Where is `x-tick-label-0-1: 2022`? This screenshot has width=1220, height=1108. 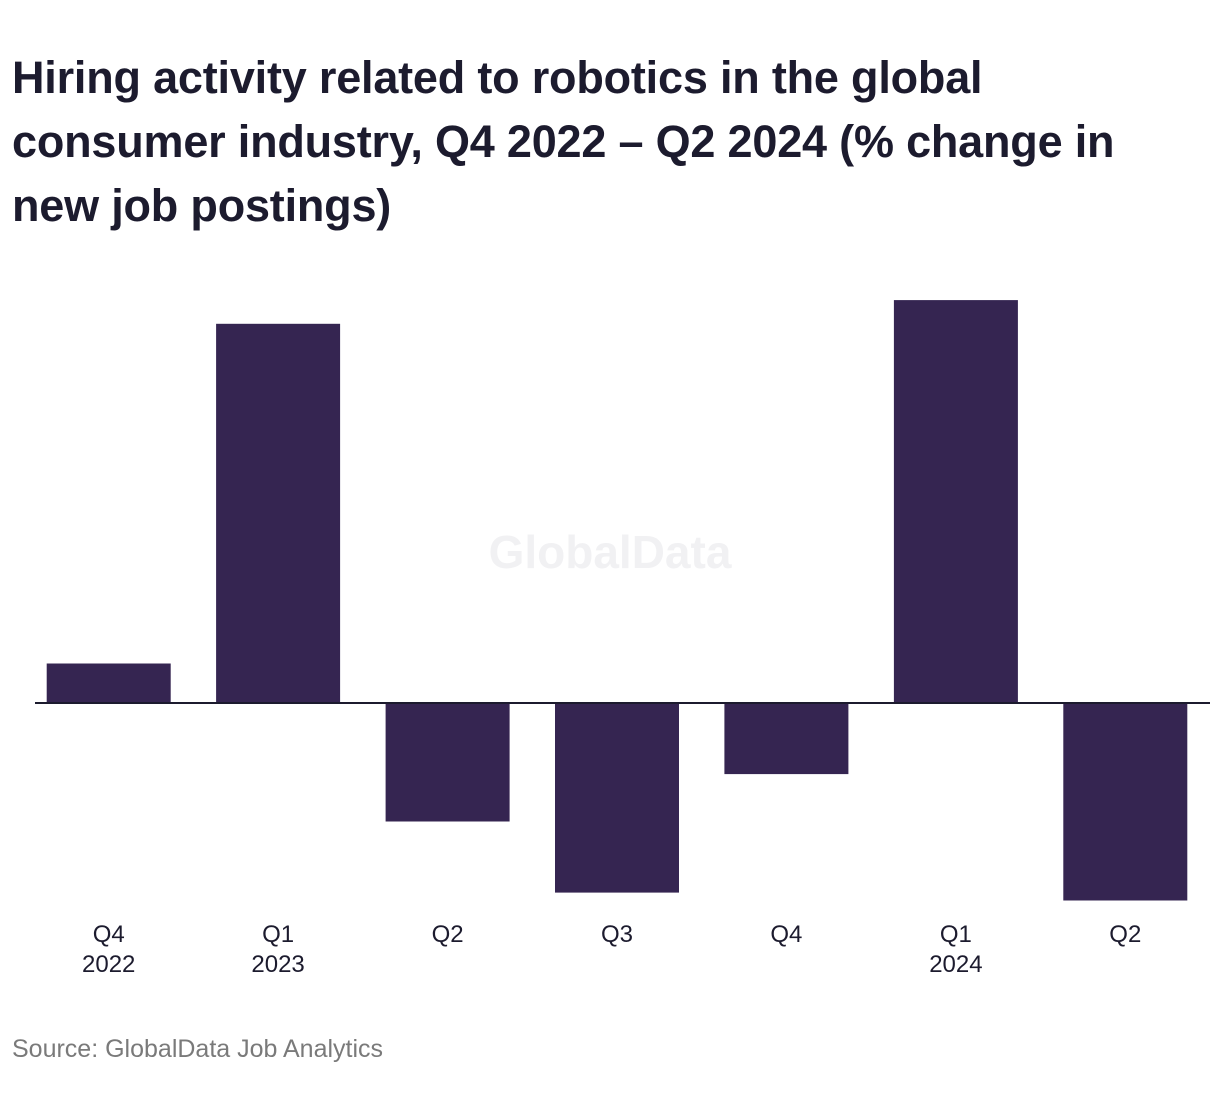
x-tick-label-0-1: 2022 is located at coordinates (108, 964).